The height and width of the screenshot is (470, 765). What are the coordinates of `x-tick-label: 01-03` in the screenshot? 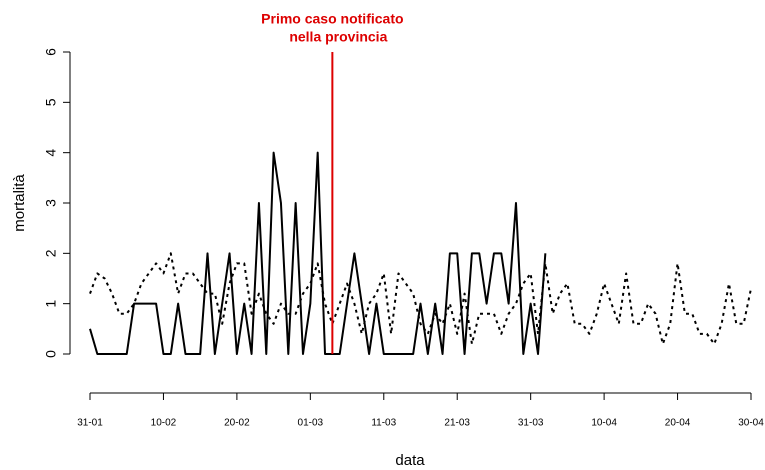 It's located at (311, 423).